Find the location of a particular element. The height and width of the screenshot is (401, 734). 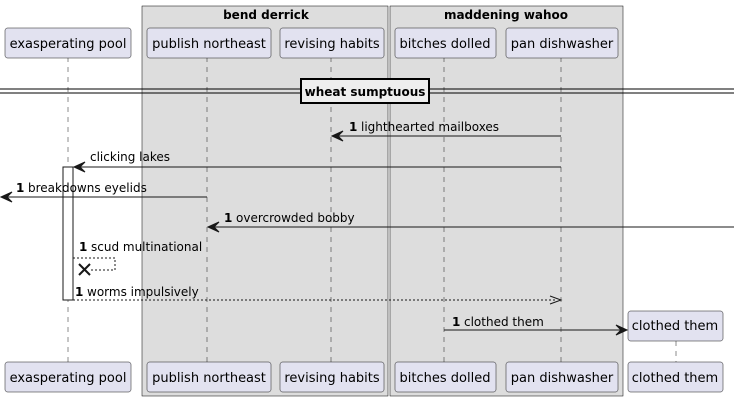

message-label: breakdowns eyelids is located at coordinates (87, 188).